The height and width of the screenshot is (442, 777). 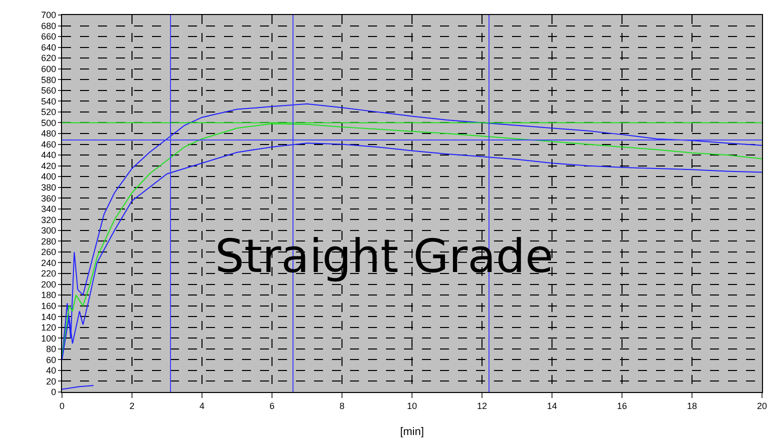 I want to click on y-tick-label: 580, so click(x=48, y=79).